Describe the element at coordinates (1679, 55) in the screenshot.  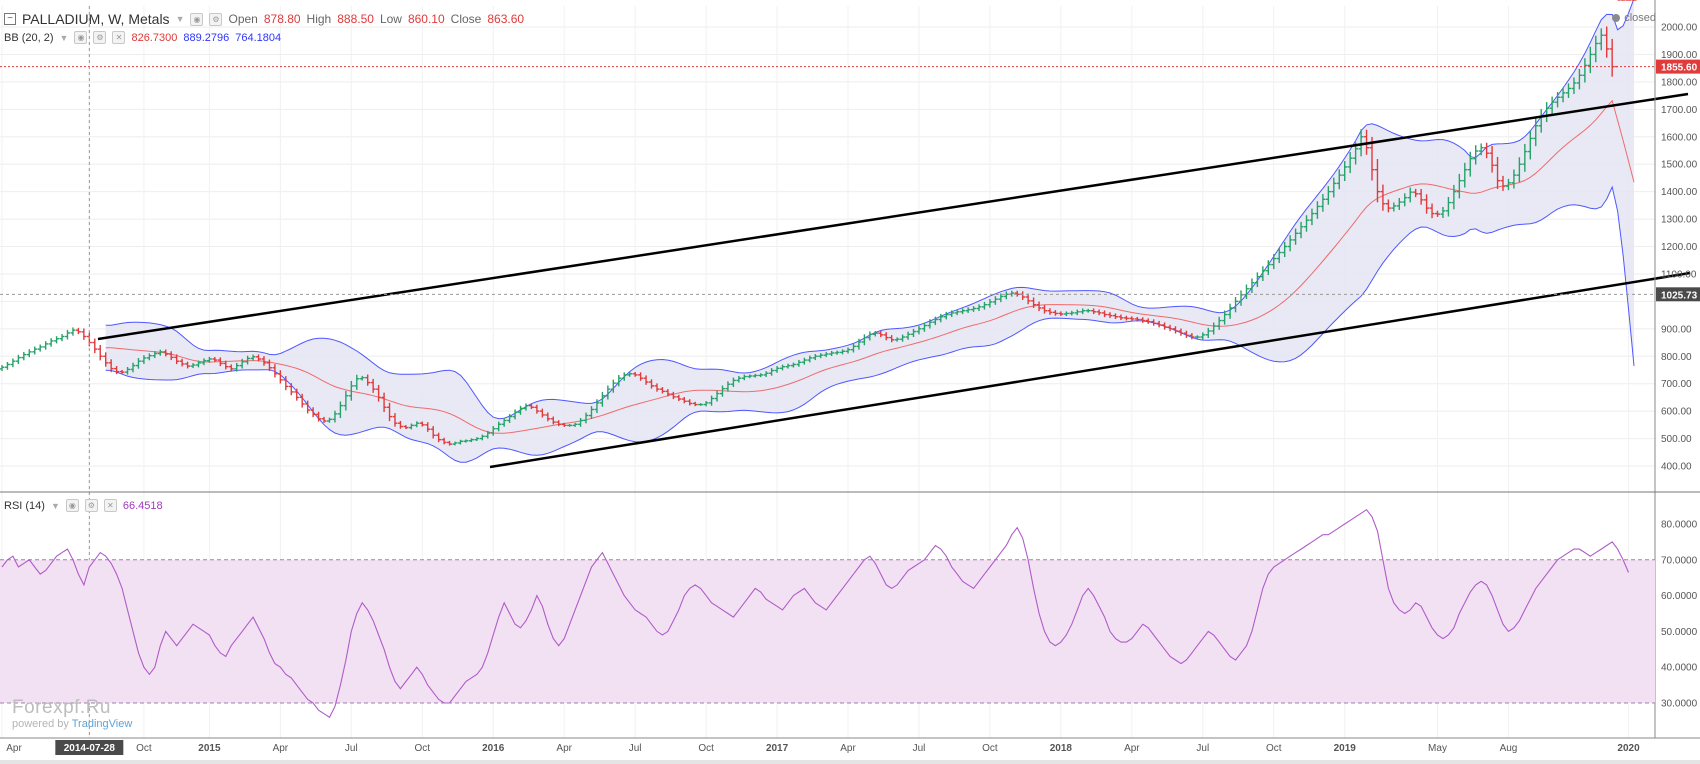
I see `price-tick-label: 1900.00` at that location.